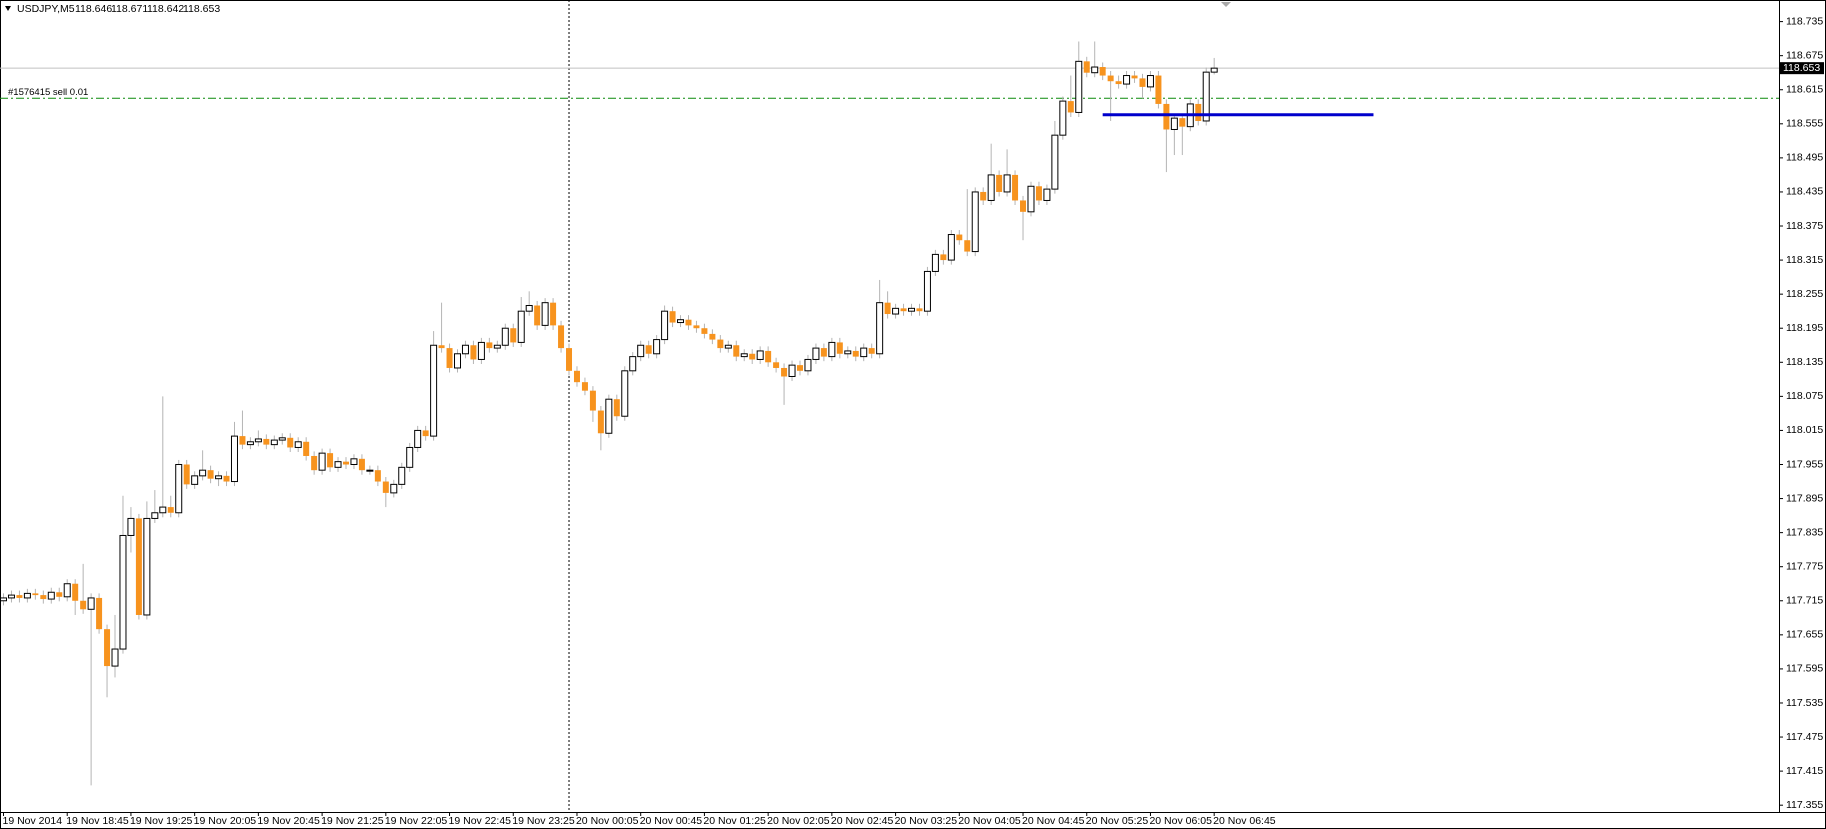  What do you see at coordinates (1801, 68) in the screenshot?
I see `price-box-label: 118.653` at bounding box center [1801, 68].